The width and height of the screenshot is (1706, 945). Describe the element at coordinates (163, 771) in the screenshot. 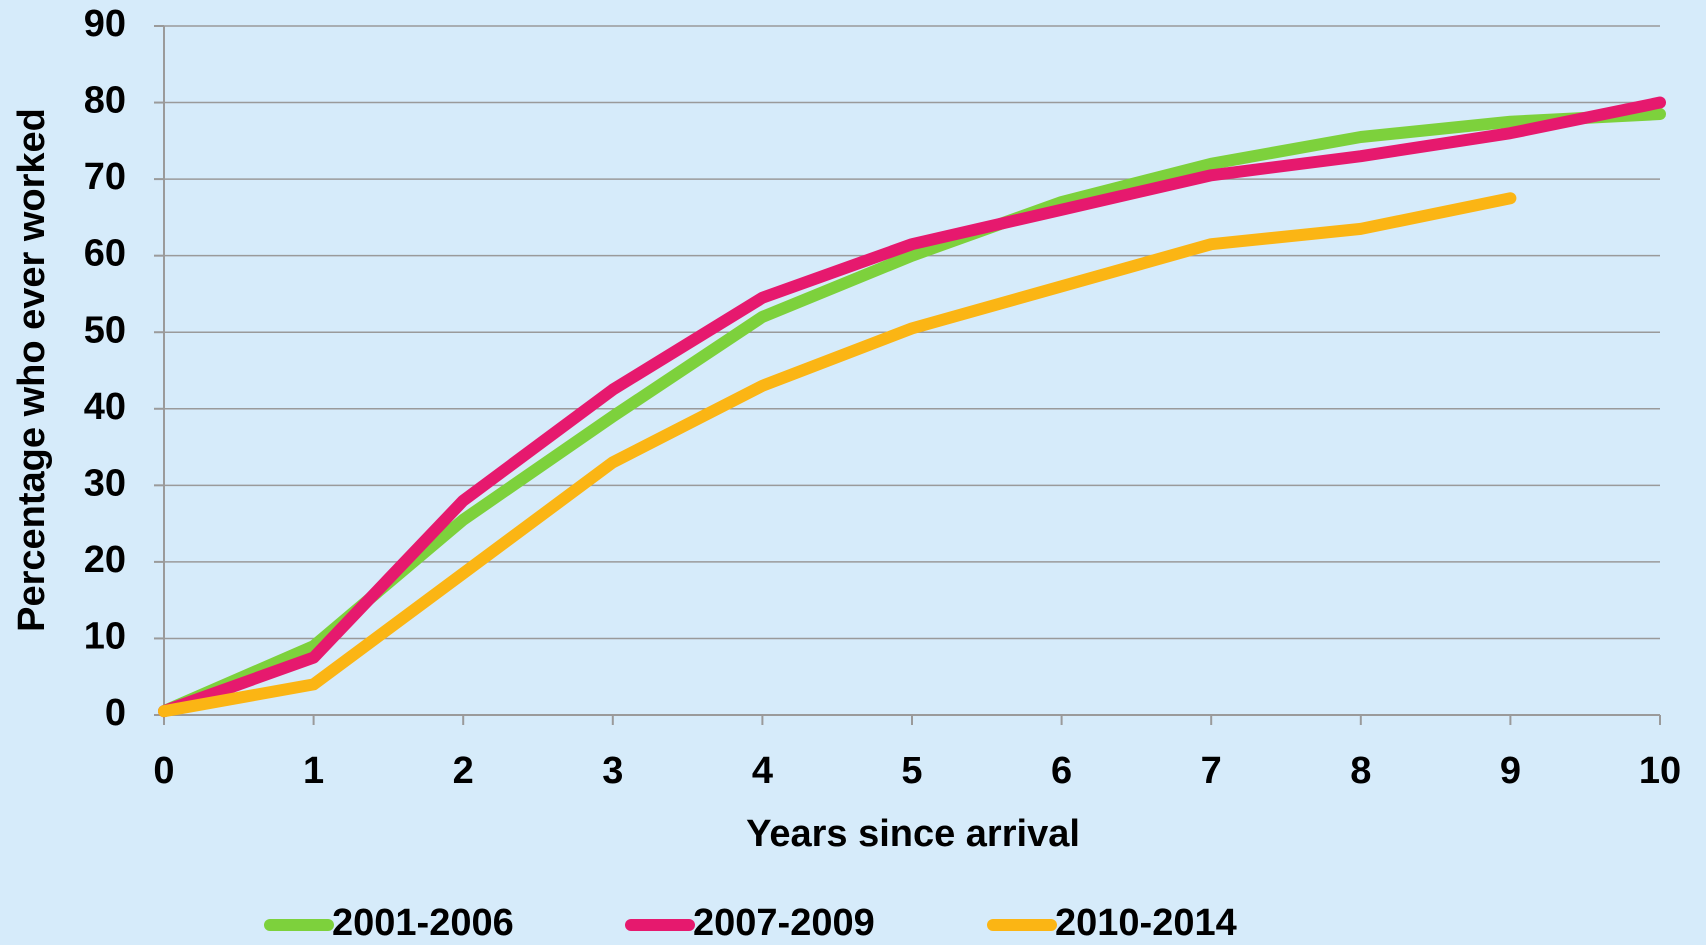

I see `x-tick-label: 0` at that location.